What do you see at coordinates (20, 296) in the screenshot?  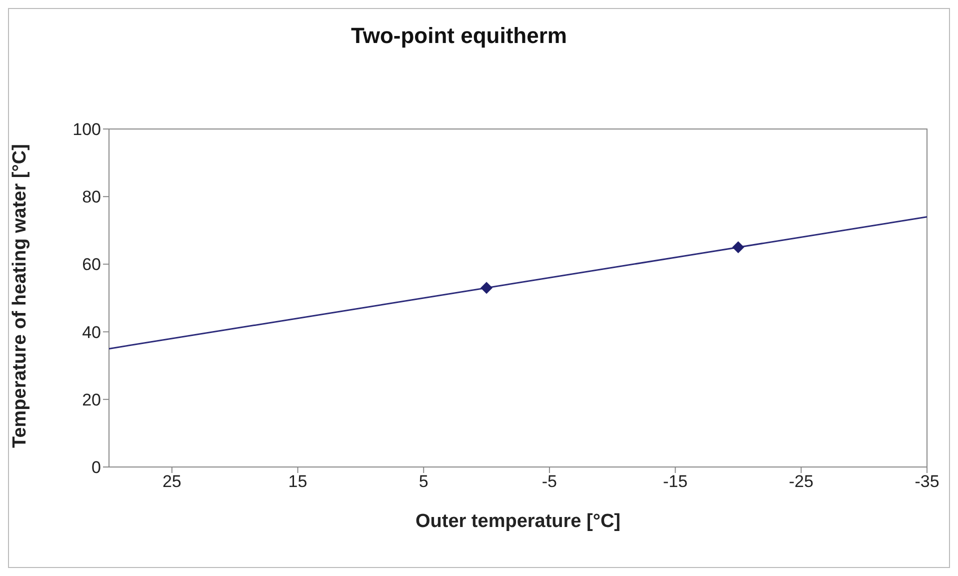 I see `y-axis-title: Temperature of heating water [°C]` at bounding box center [20, 296].